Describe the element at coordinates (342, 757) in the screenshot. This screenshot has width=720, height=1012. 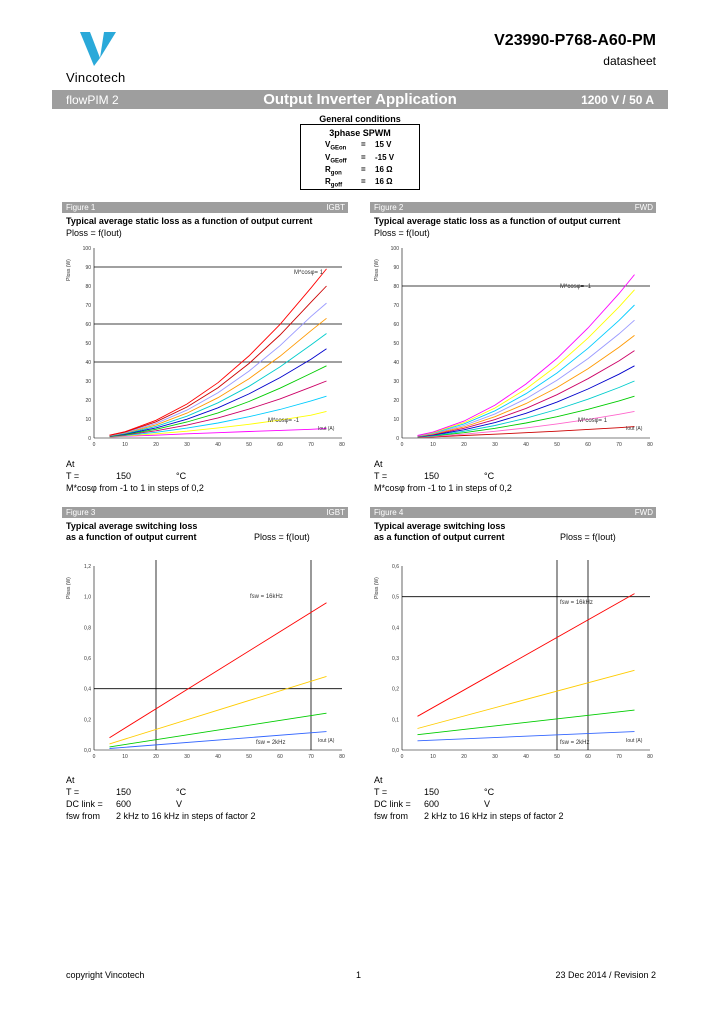
I see `x-tick-label: 80` at that location.